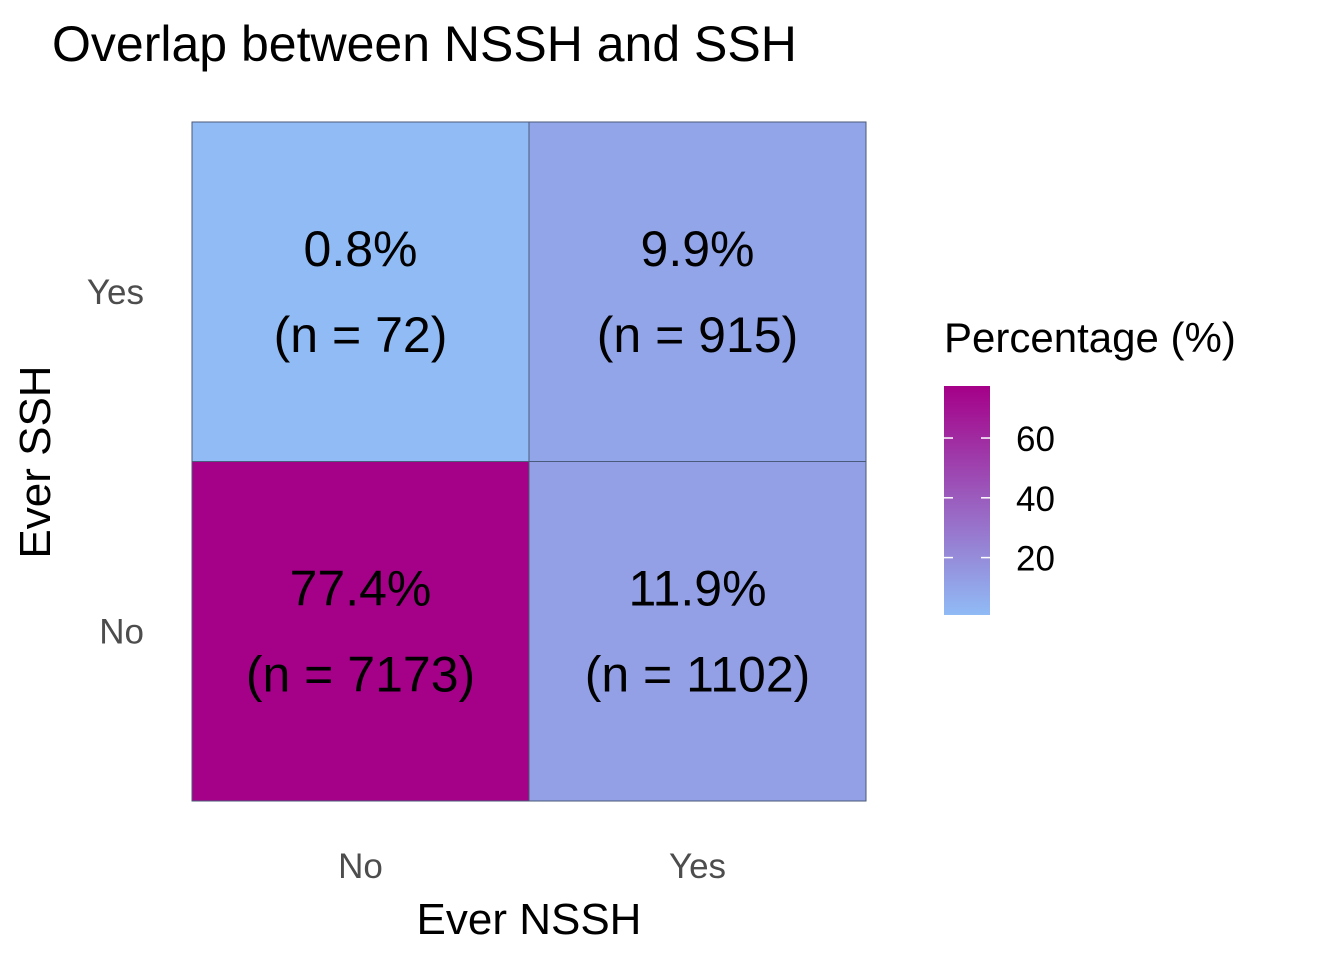 This screenshot has height=960, width=1344. I want to click on legend-ticks: 20 40 60, so click(999, 499).